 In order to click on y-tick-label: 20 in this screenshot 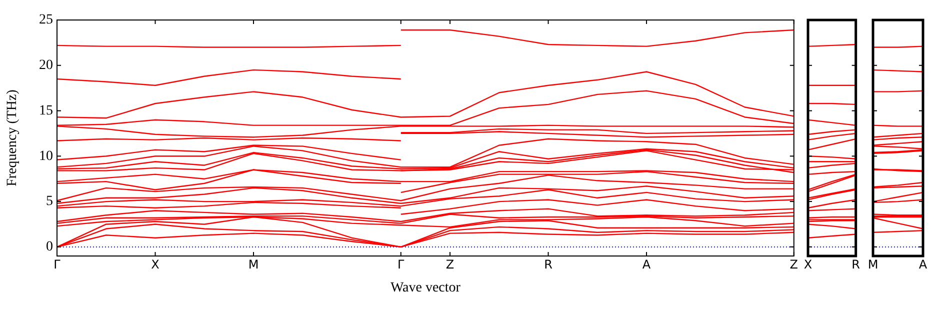, I will do `click(46, 66)`.